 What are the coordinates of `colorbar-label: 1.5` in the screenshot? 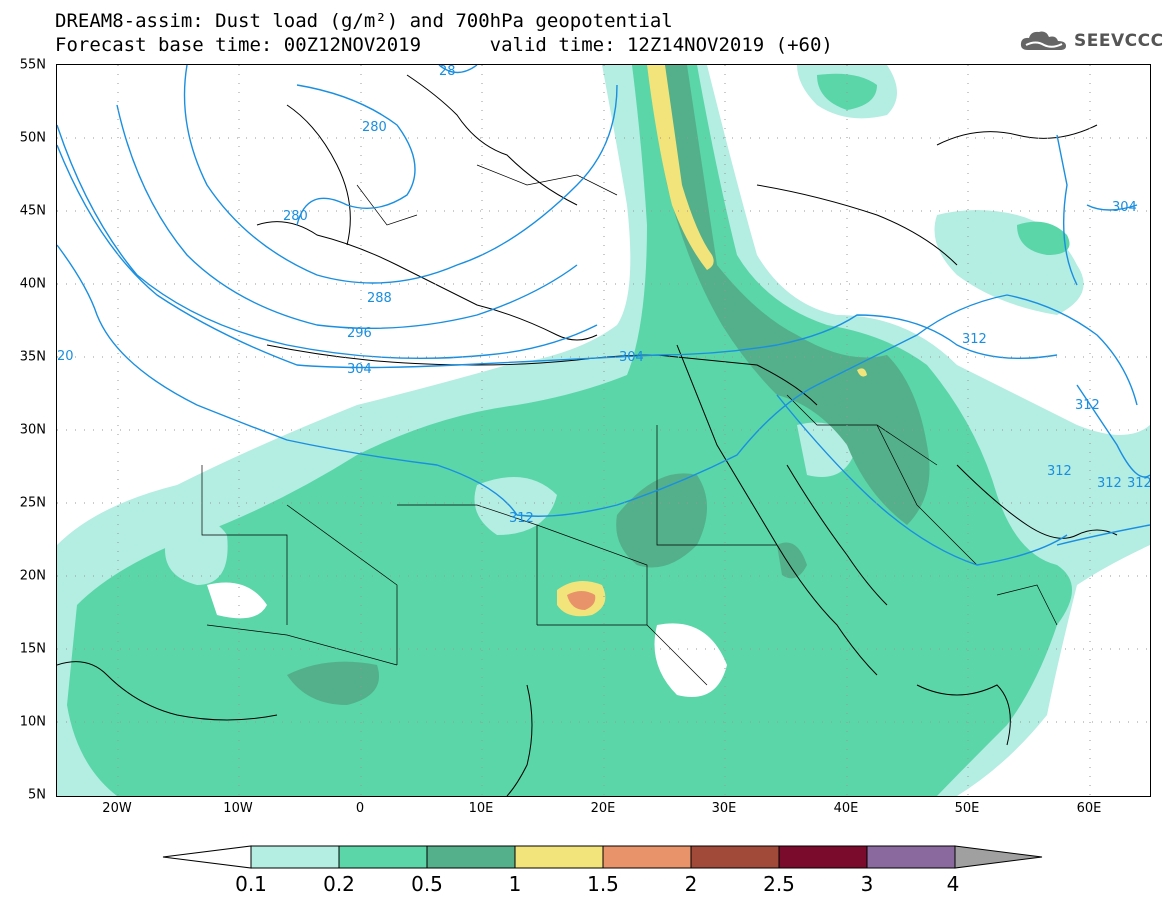 It's located at (603, 884).